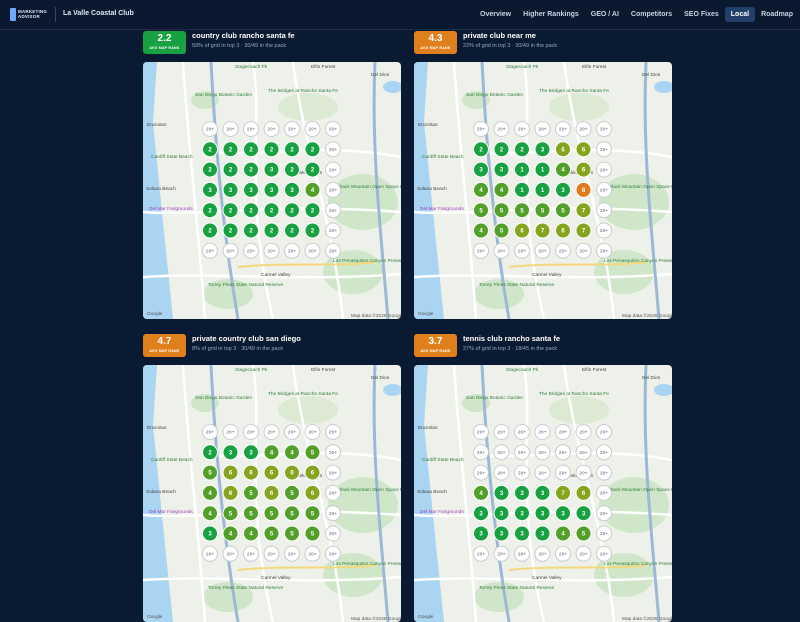 This screenshot has height=622, width=800. What do you see at coordinates (369, 490) in the screenshot?
I see `map-label: Black Mountain Open Space Pk` at bounding box center [369, 490].